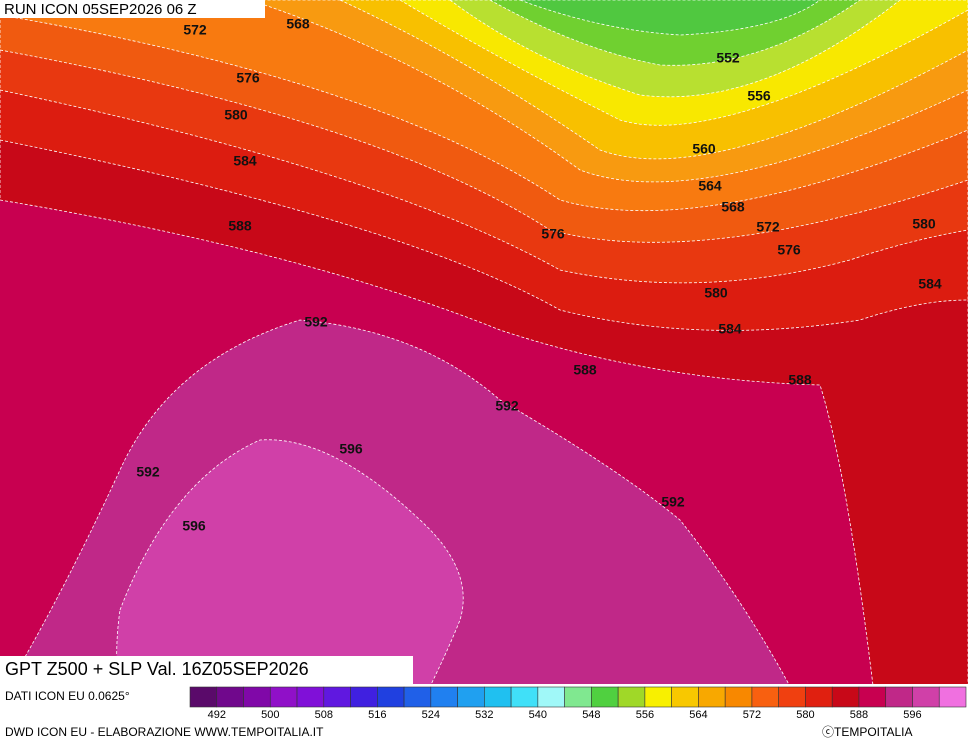  I want to click on contour-label: 560, so click(704, 149).